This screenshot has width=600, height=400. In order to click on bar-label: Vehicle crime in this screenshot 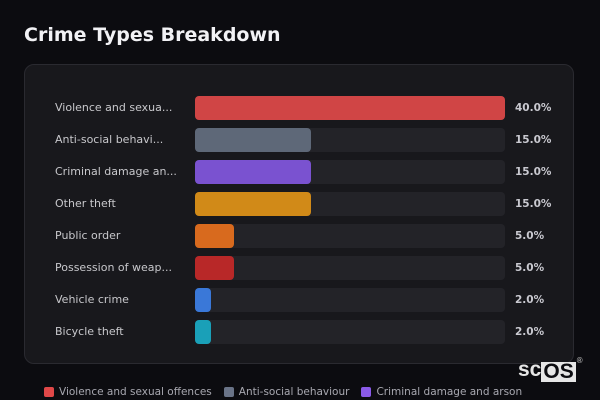, I will do `click(92, 299)`.